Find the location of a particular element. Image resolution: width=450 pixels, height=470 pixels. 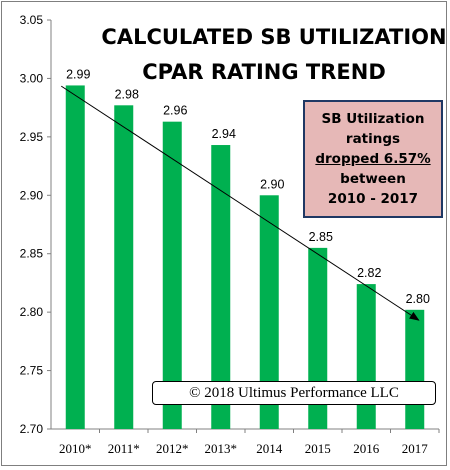

y-tick-label: 2.75 is located at coordinates (32, 371).